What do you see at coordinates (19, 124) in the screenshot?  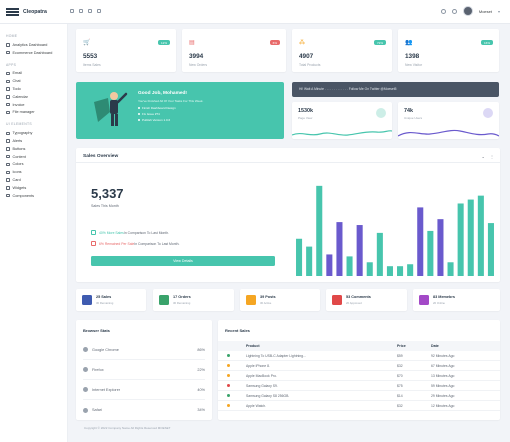 I see `sidebar-section-title: UI Elements` at bounding box center [19, 124].